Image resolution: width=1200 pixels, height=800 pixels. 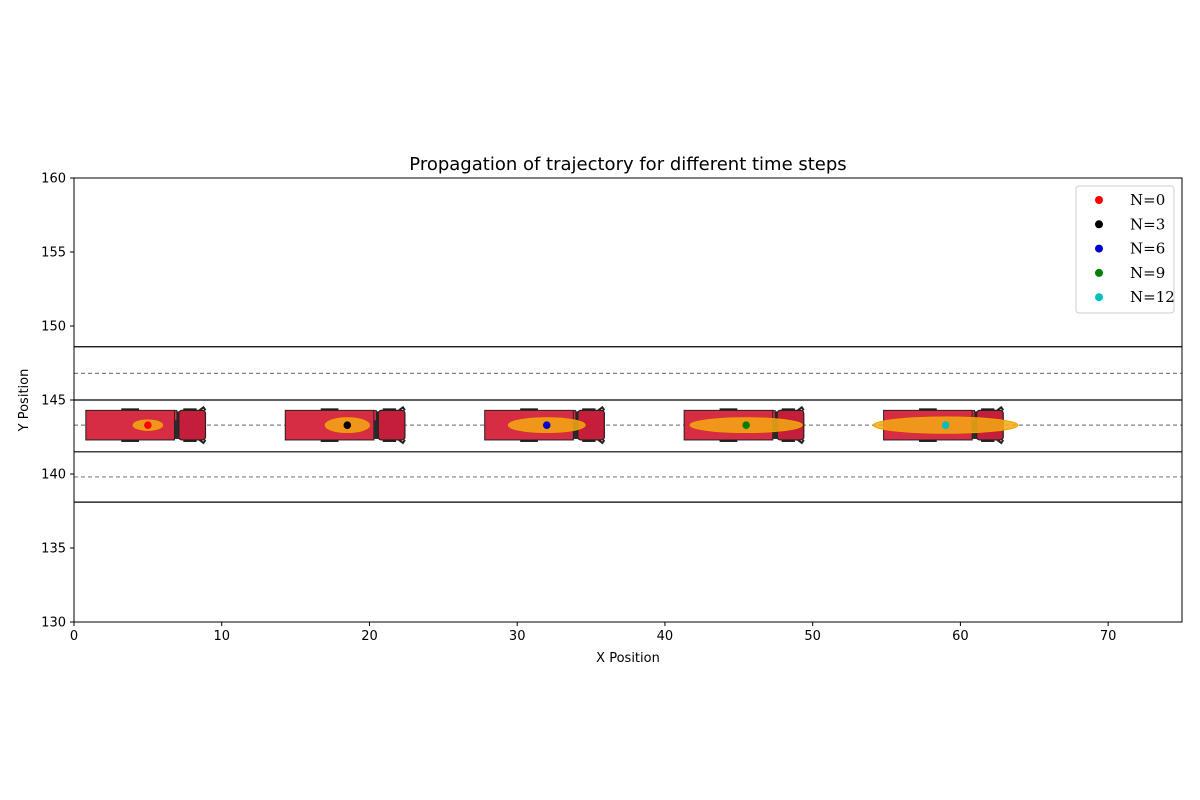 What do you see at coordinates (74, 636) in the screenshot?
I see `x-tick-label: 0` at bounding box center [74, 636].